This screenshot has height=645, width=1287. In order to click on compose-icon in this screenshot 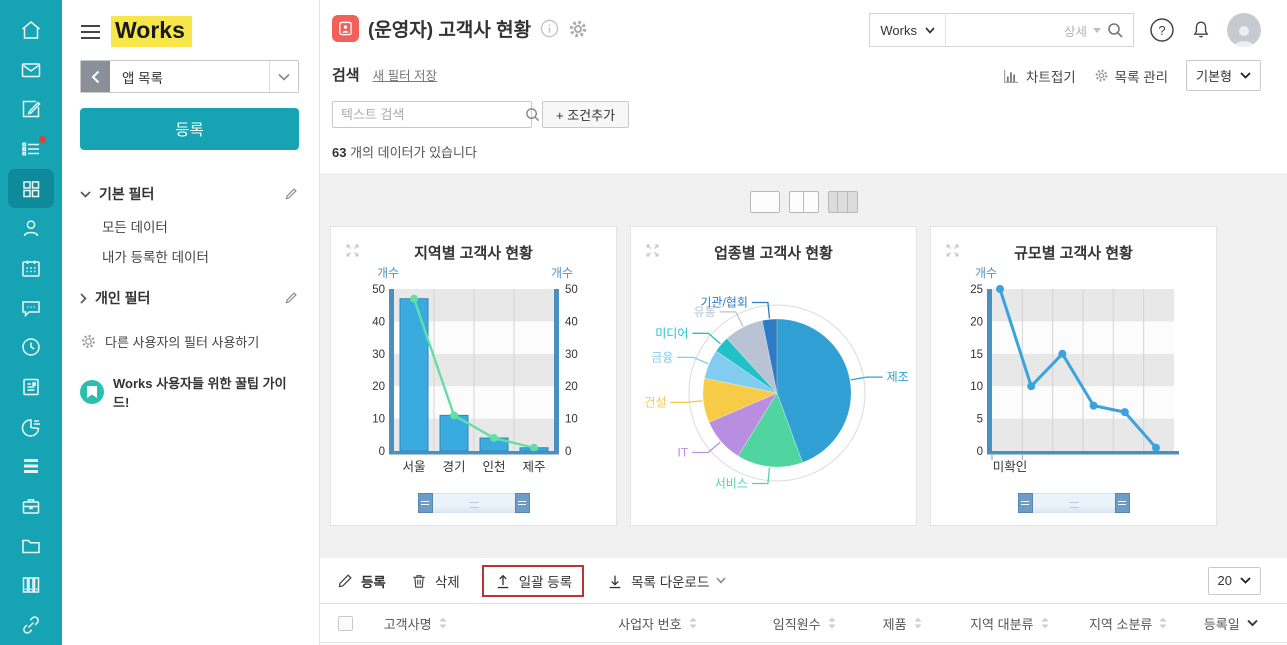, I will do `click(31, 109)`.